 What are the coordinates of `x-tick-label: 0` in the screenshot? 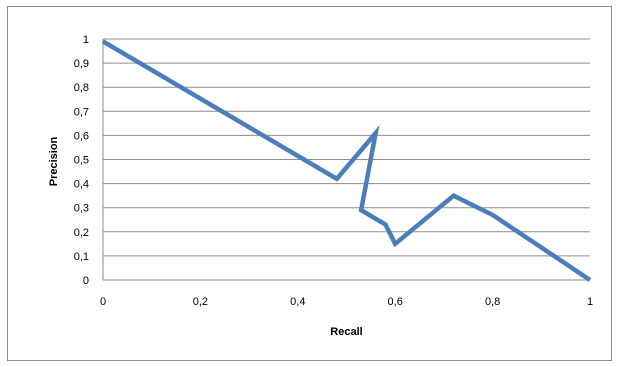 It's located at (103, 302).